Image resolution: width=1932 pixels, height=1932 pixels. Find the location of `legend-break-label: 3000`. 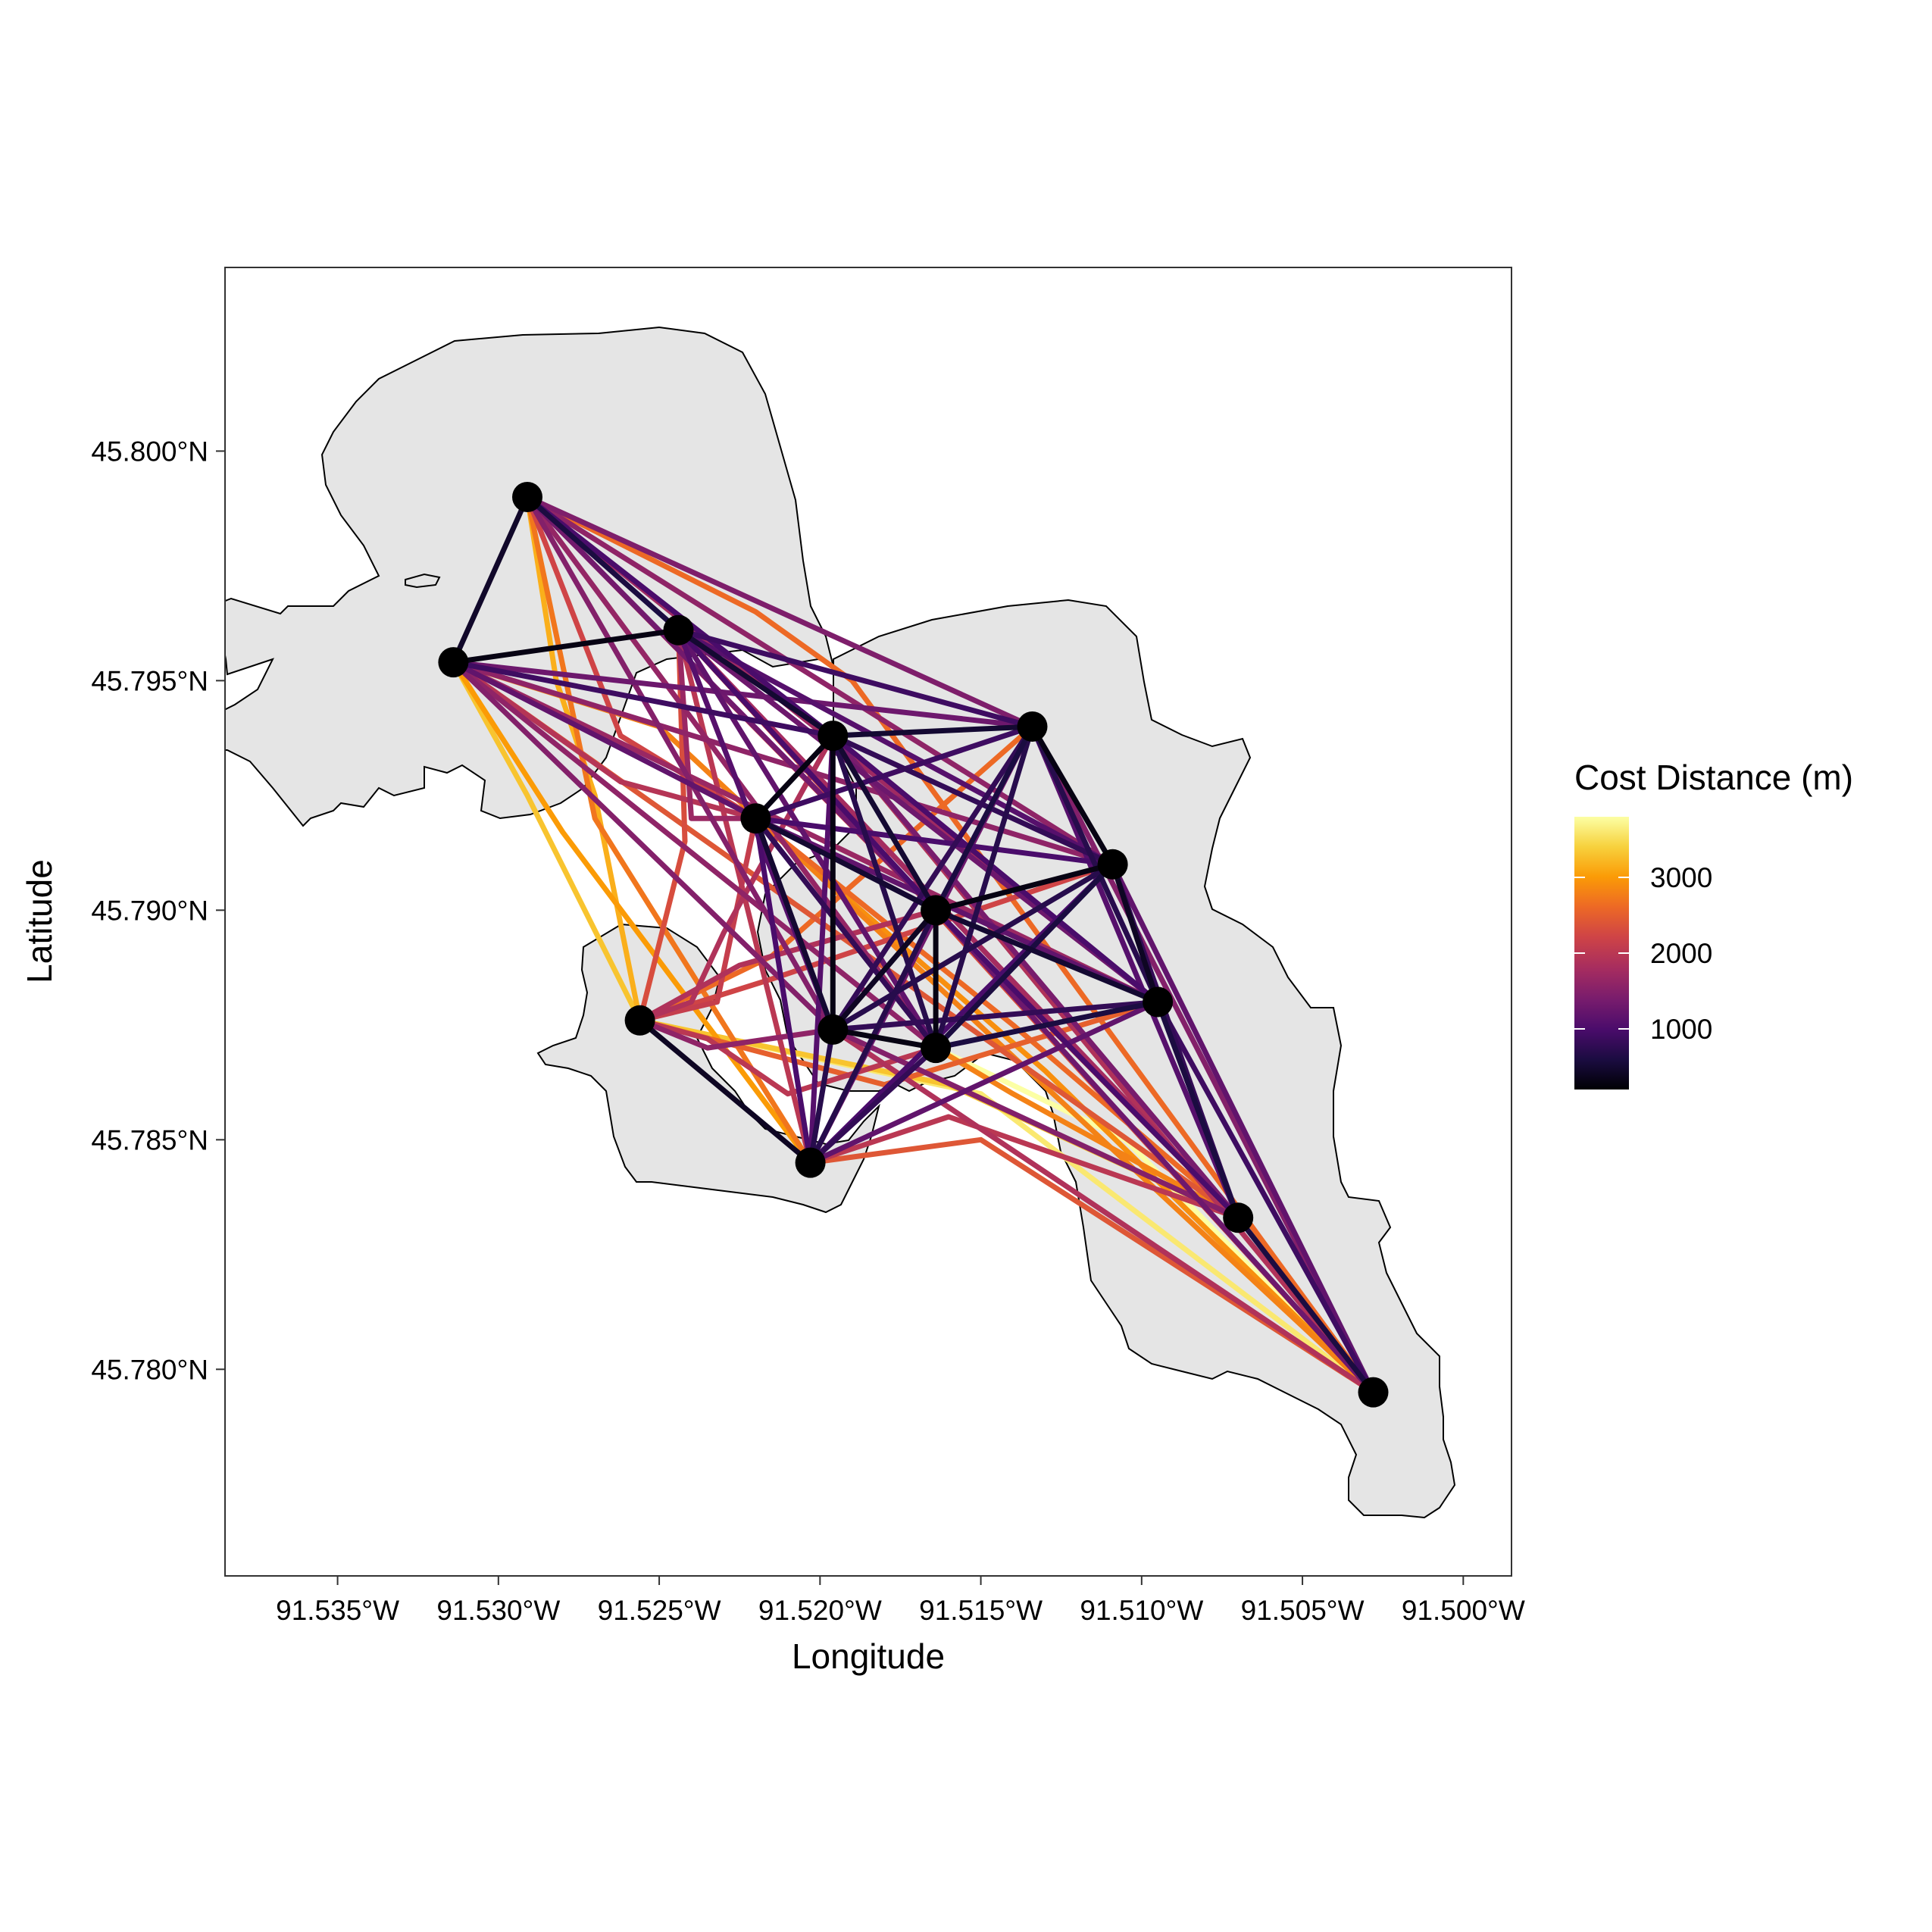

legend-break-label: 3000 is located at coordinates (1681, 878).